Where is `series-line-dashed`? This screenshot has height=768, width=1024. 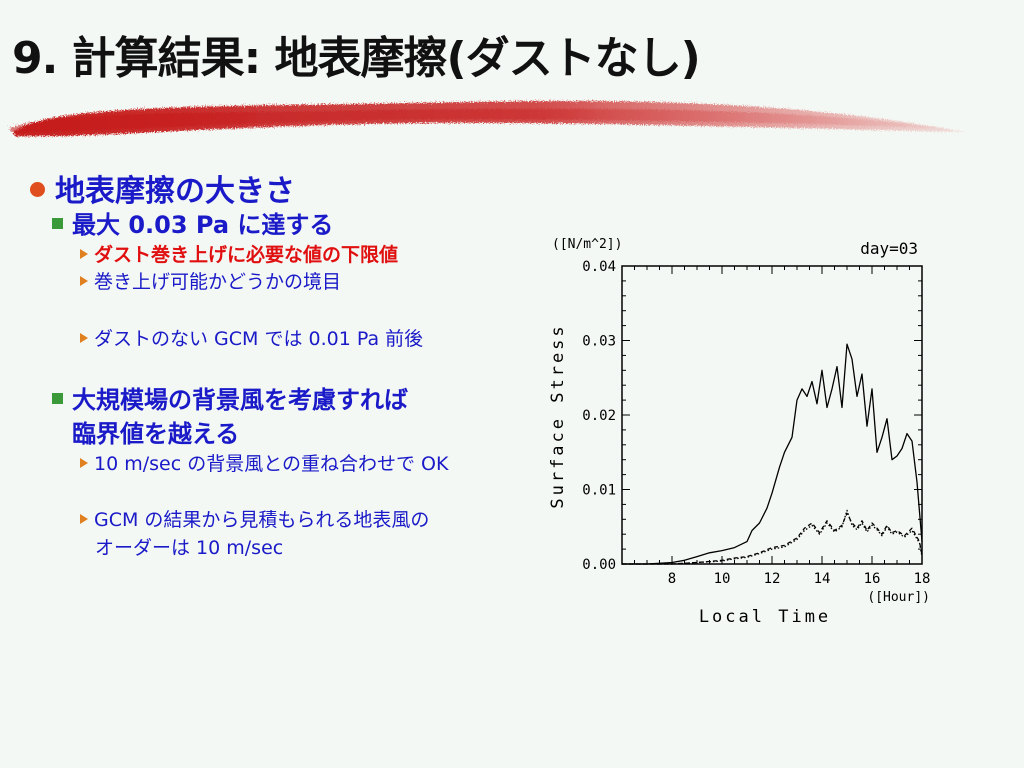
series-line-dashed is located at coordinates (772, 538).